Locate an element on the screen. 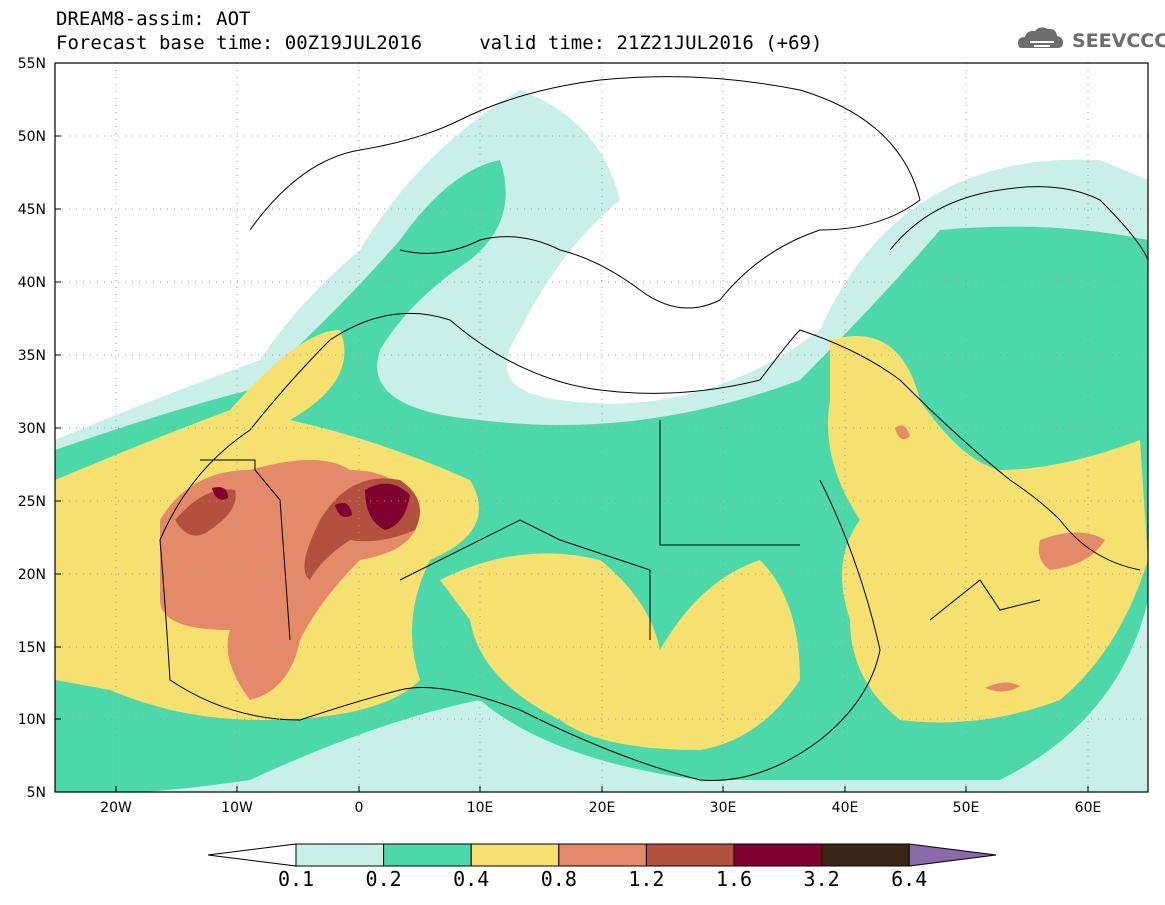 The height and width of the screenshot is (905, 1165). legend-label: 0.2 is located at coordinates (384, 879).